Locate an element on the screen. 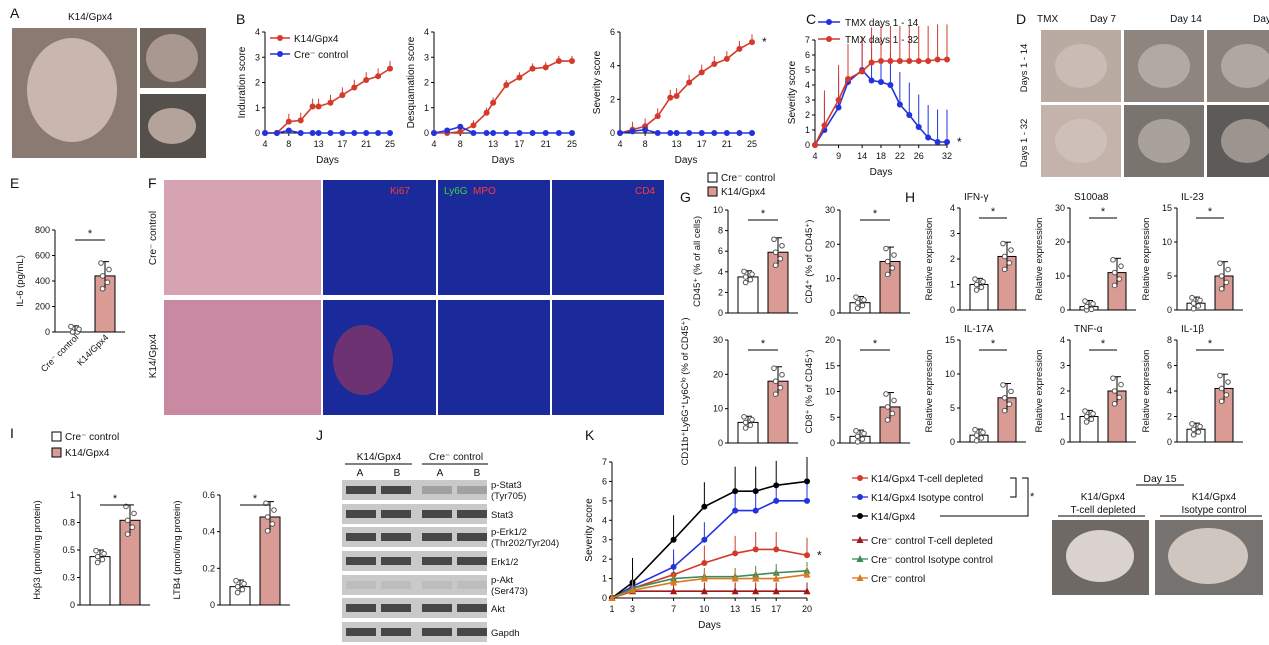 The width and height of the screenshot is (1269, 645). x-tick-label: 17 is located at coordinates (519, 144).